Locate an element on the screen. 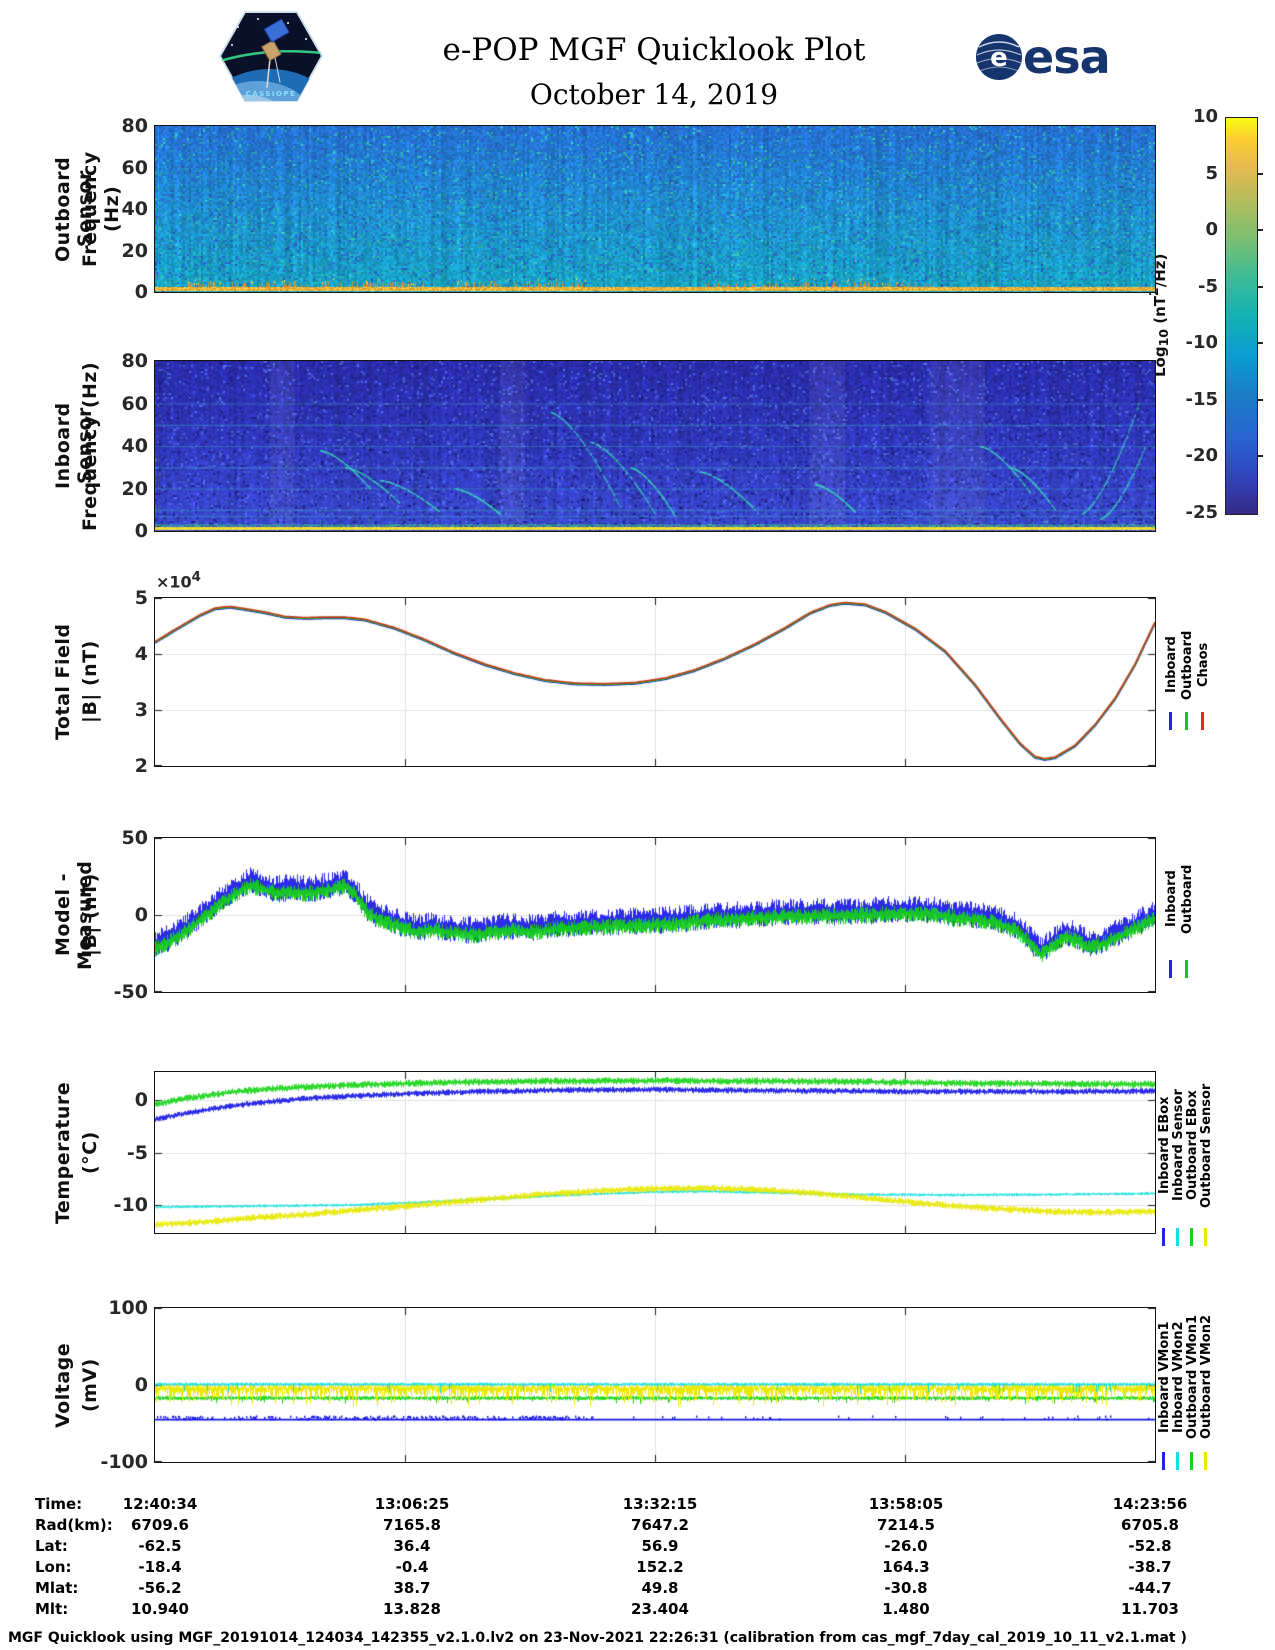 The width and height of the screenshot is (1275, 1650). table-row-label: Lat: is located at coordinates (51, 1546).